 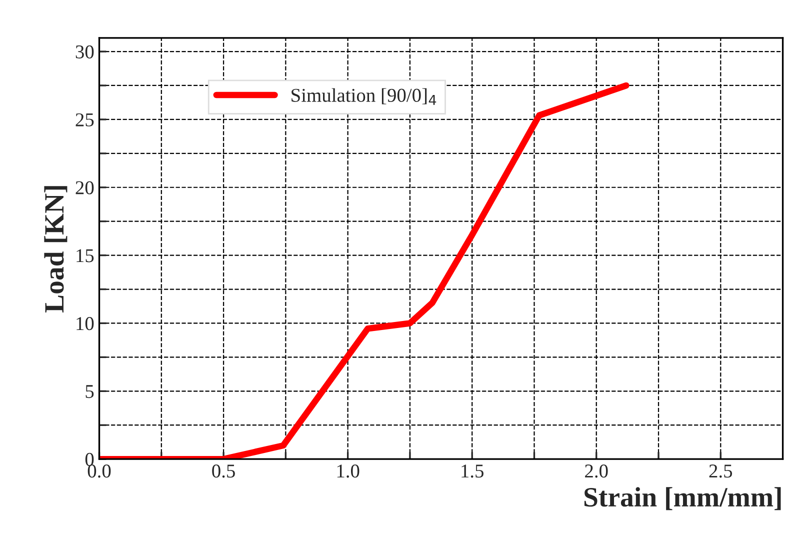 I want to click on x-tick-label: 0.0, so click(x=99, y=471).